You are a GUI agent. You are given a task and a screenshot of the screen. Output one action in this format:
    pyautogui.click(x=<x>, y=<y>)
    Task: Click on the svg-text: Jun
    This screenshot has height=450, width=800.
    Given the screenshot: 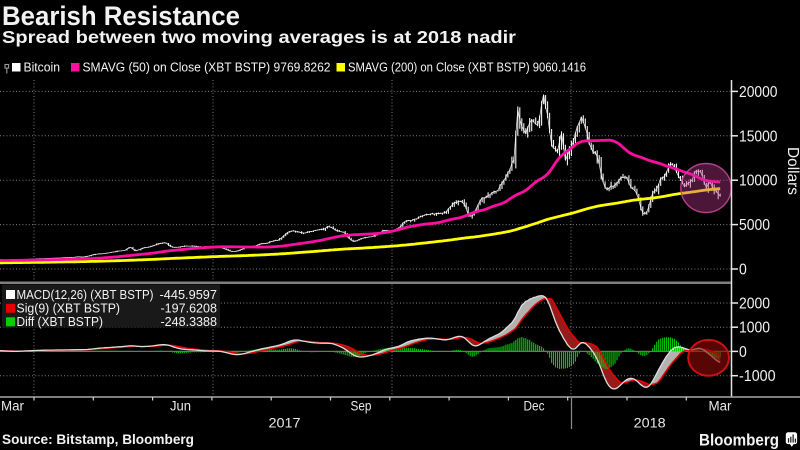 What is the action you would take?
    pyautogui.click(x=180, y=406)
    